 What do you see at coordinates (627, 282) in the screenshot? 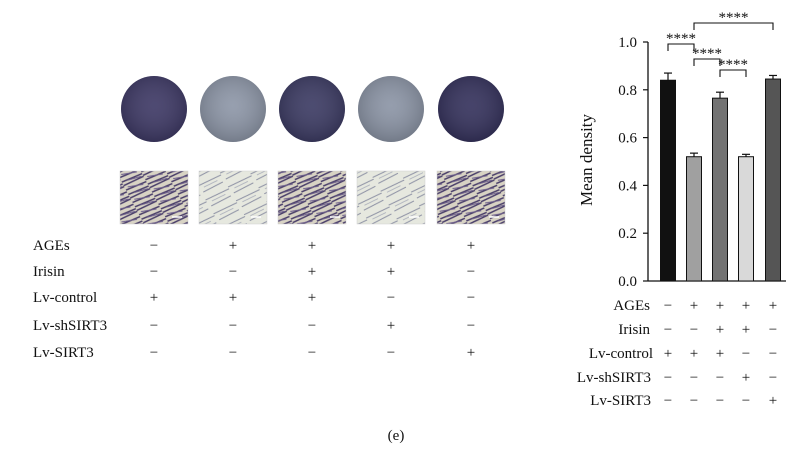
I see `y-tick-label: 0.0` at bounding box center [627, 282].